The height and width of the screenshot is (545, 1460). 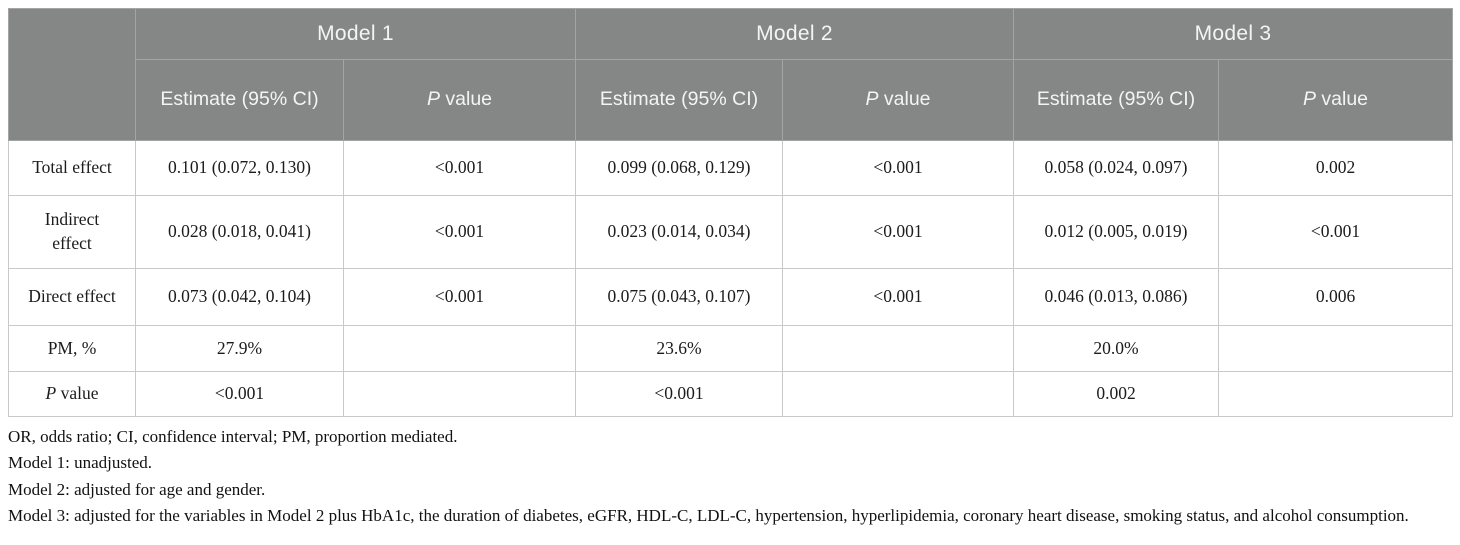 What do you see at coordinates (239, 232) in the screenshot?
I see `cell-m1-estimate: 0.028 (0.018, 0.041)` at bounding box center [239, 232].